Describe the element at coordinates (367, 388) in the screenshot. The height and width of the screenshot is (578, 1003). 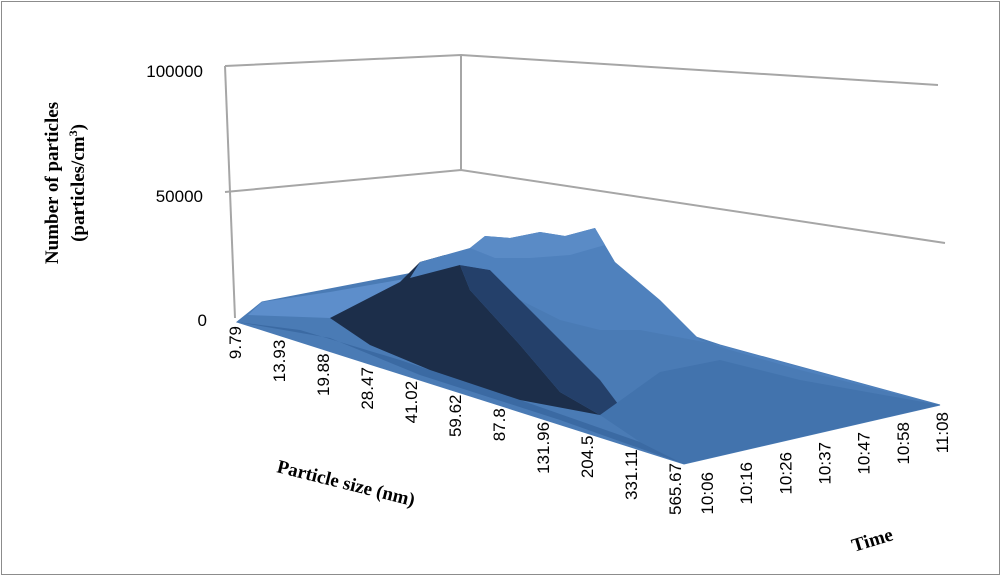
I see `x-tick-label: 28.47` at that location.